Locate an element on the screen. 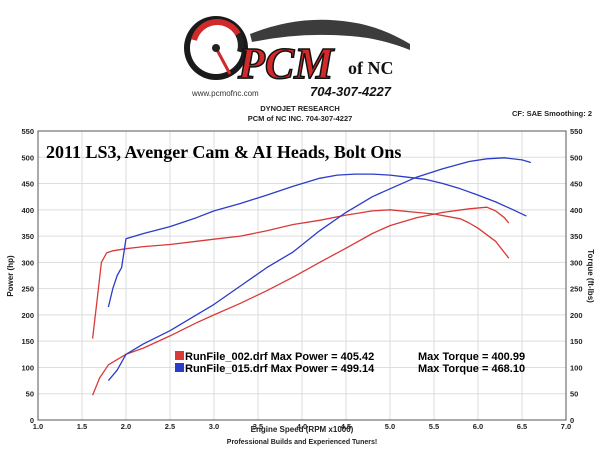  y-left-tick-label: 350 is located at coordinates (27, 236).